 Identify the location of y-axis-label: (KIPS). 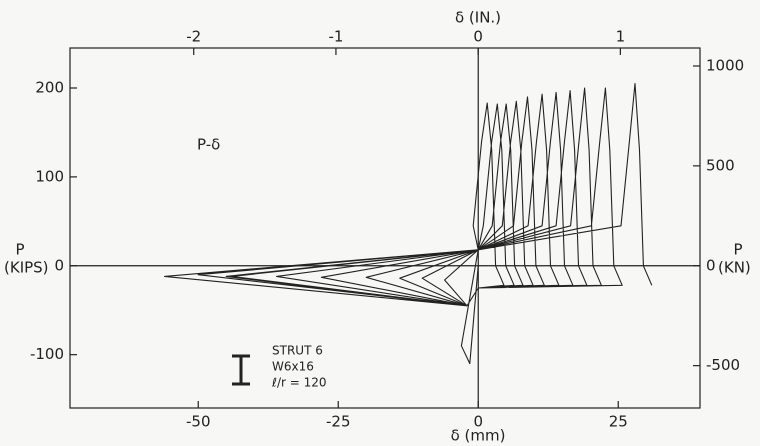
(26, 268).